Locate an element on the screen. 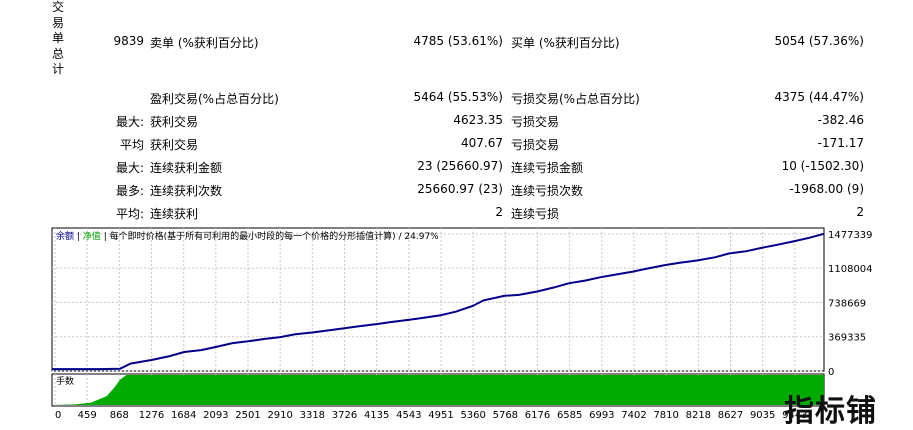  x-tick-label: 3726 is located at coordinates (344, 415).